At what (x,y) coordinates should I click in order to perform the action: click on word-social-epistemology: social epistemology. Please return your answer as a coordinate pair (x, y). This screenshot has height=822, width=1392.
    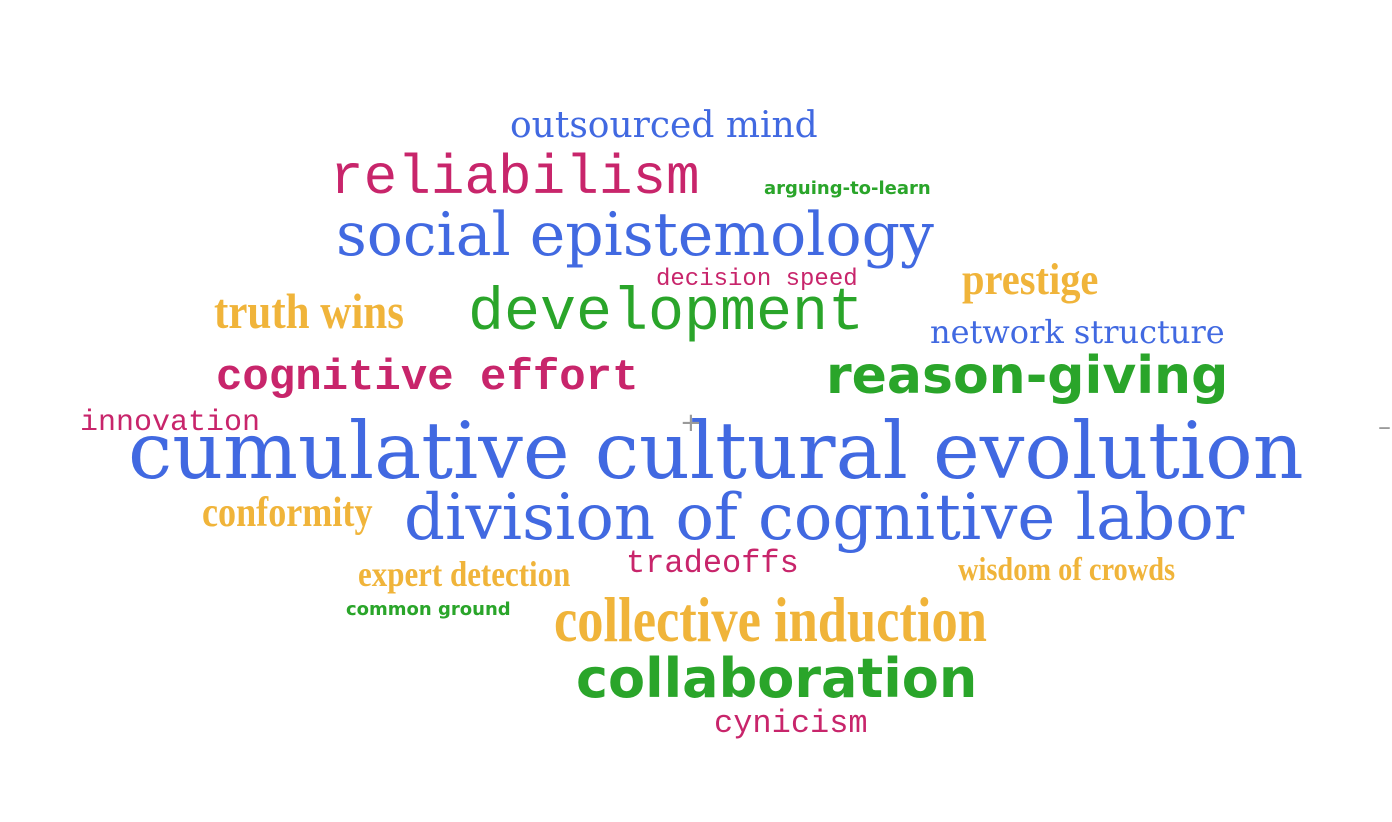
    Looking at the image, I should click on (635, 235).